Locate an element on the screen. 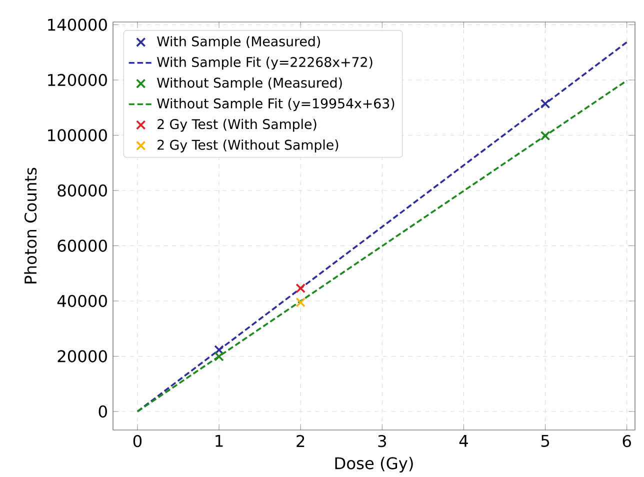  y-tick-label: 120000 is located at coordinates (77, 80).